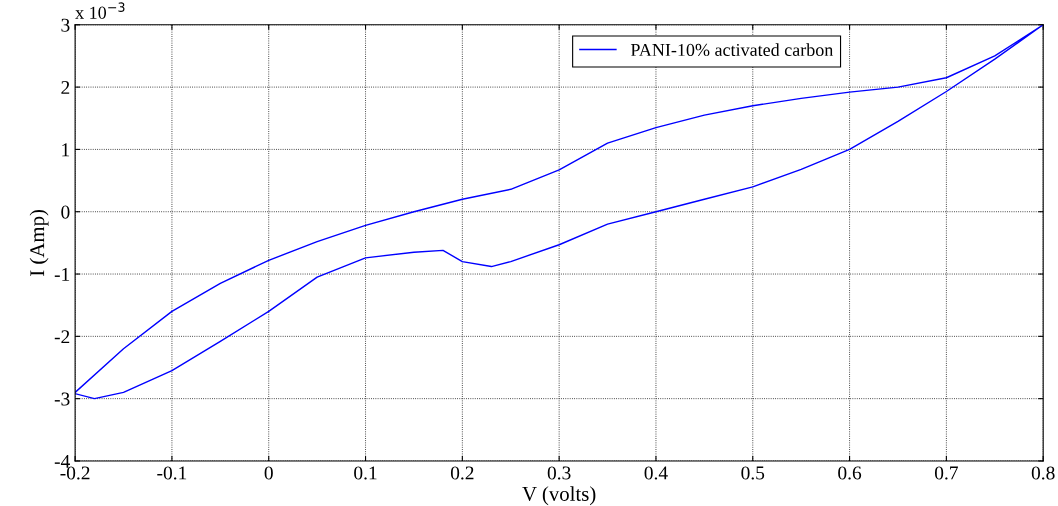 The image size is (1058, 506). I want to click on legend-label: PANI-10% activated carbon, so click(732, 50).